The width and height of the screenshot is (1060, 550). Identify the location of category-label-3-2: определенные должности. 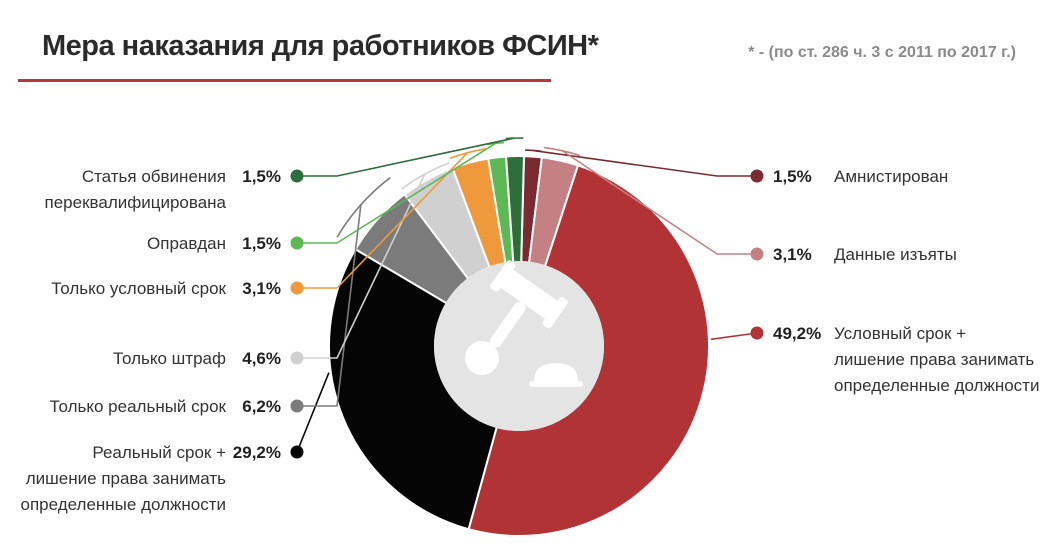
(123, 504).